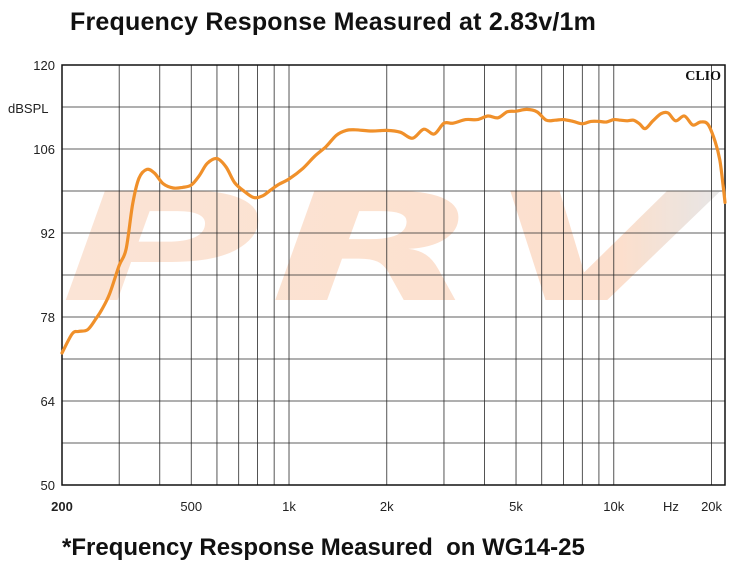 The width and height of the screenshot is (752, 580). I want to click on x-tick-label: 5k, so click(516, 506).